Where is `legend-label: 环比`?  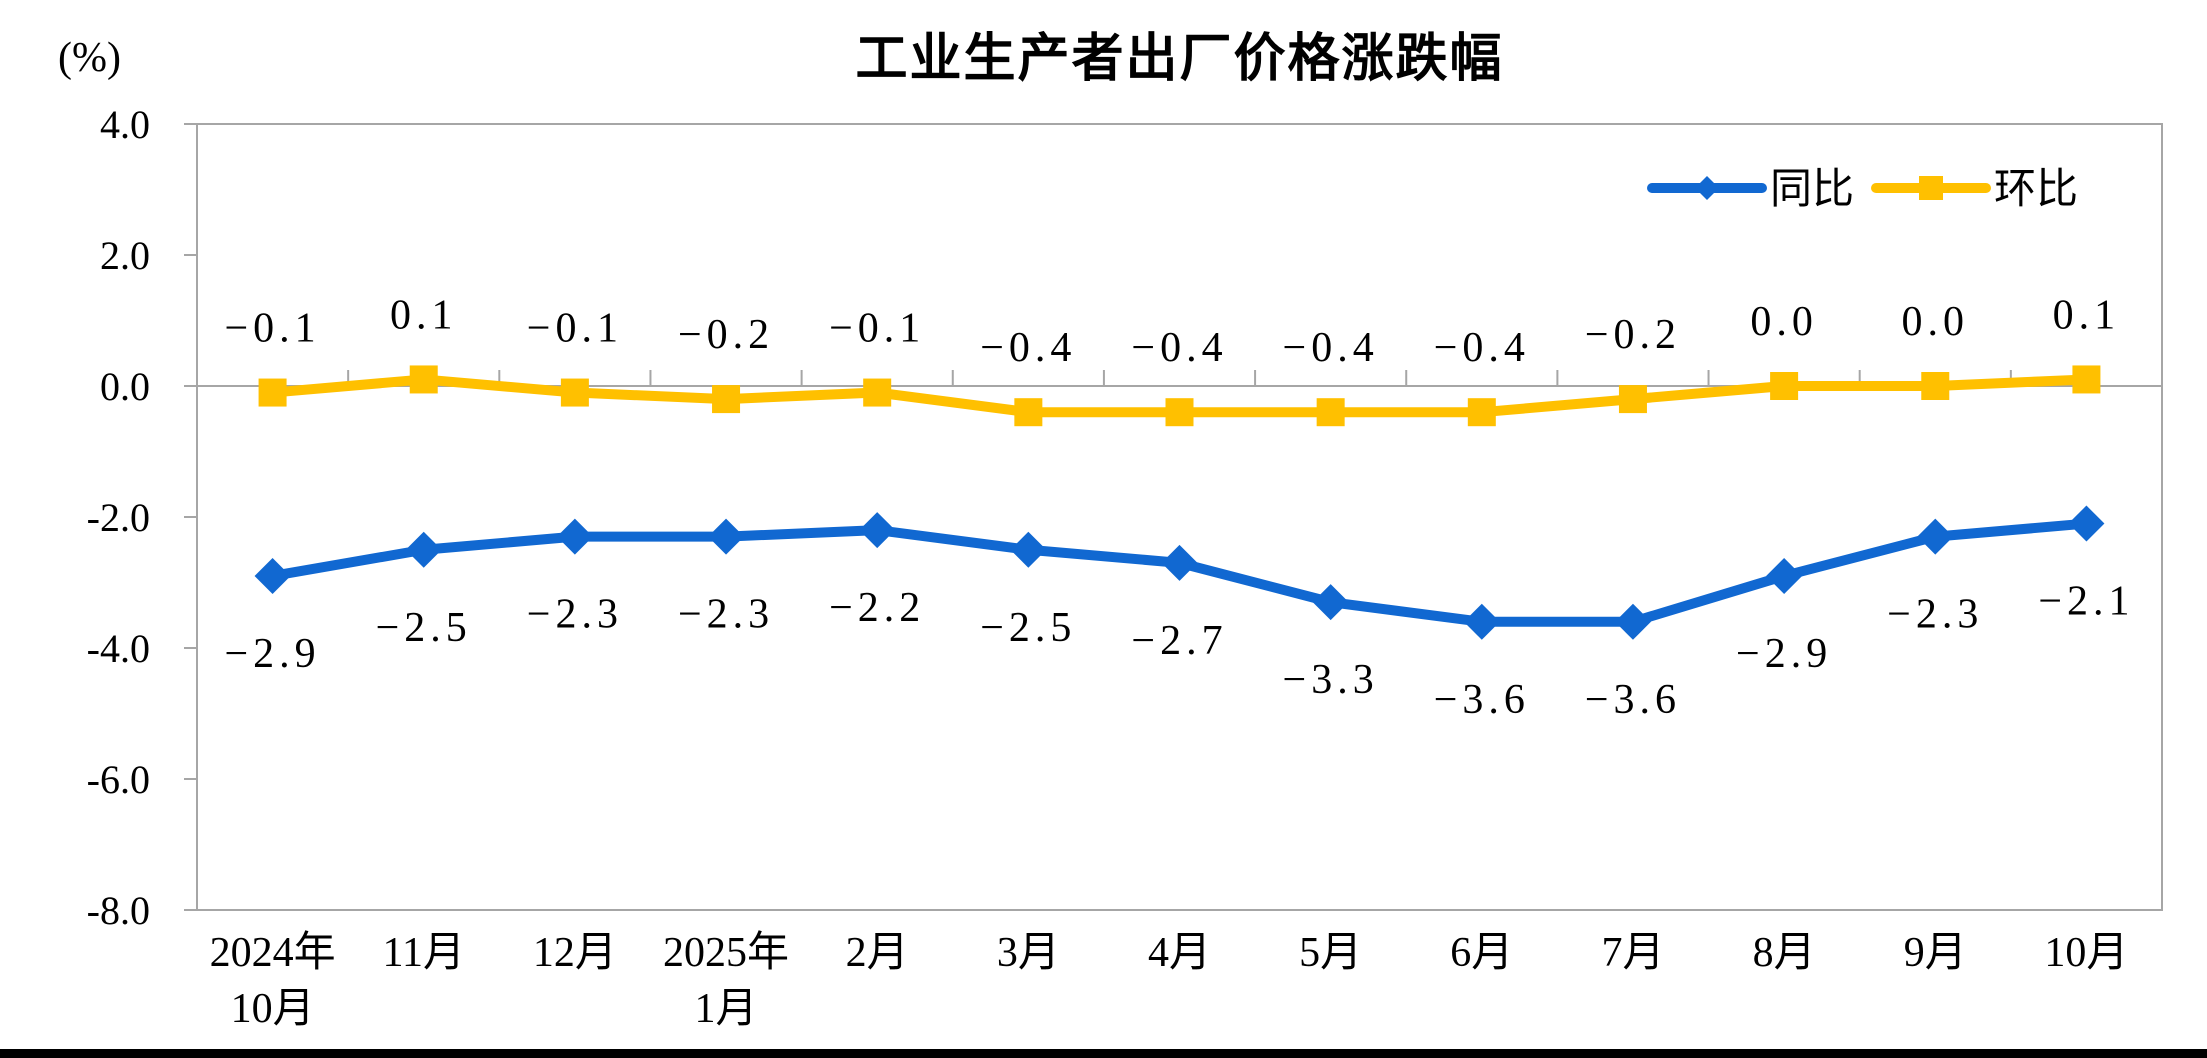
legend-label: 环比 is located at coordinates (2036, 190).